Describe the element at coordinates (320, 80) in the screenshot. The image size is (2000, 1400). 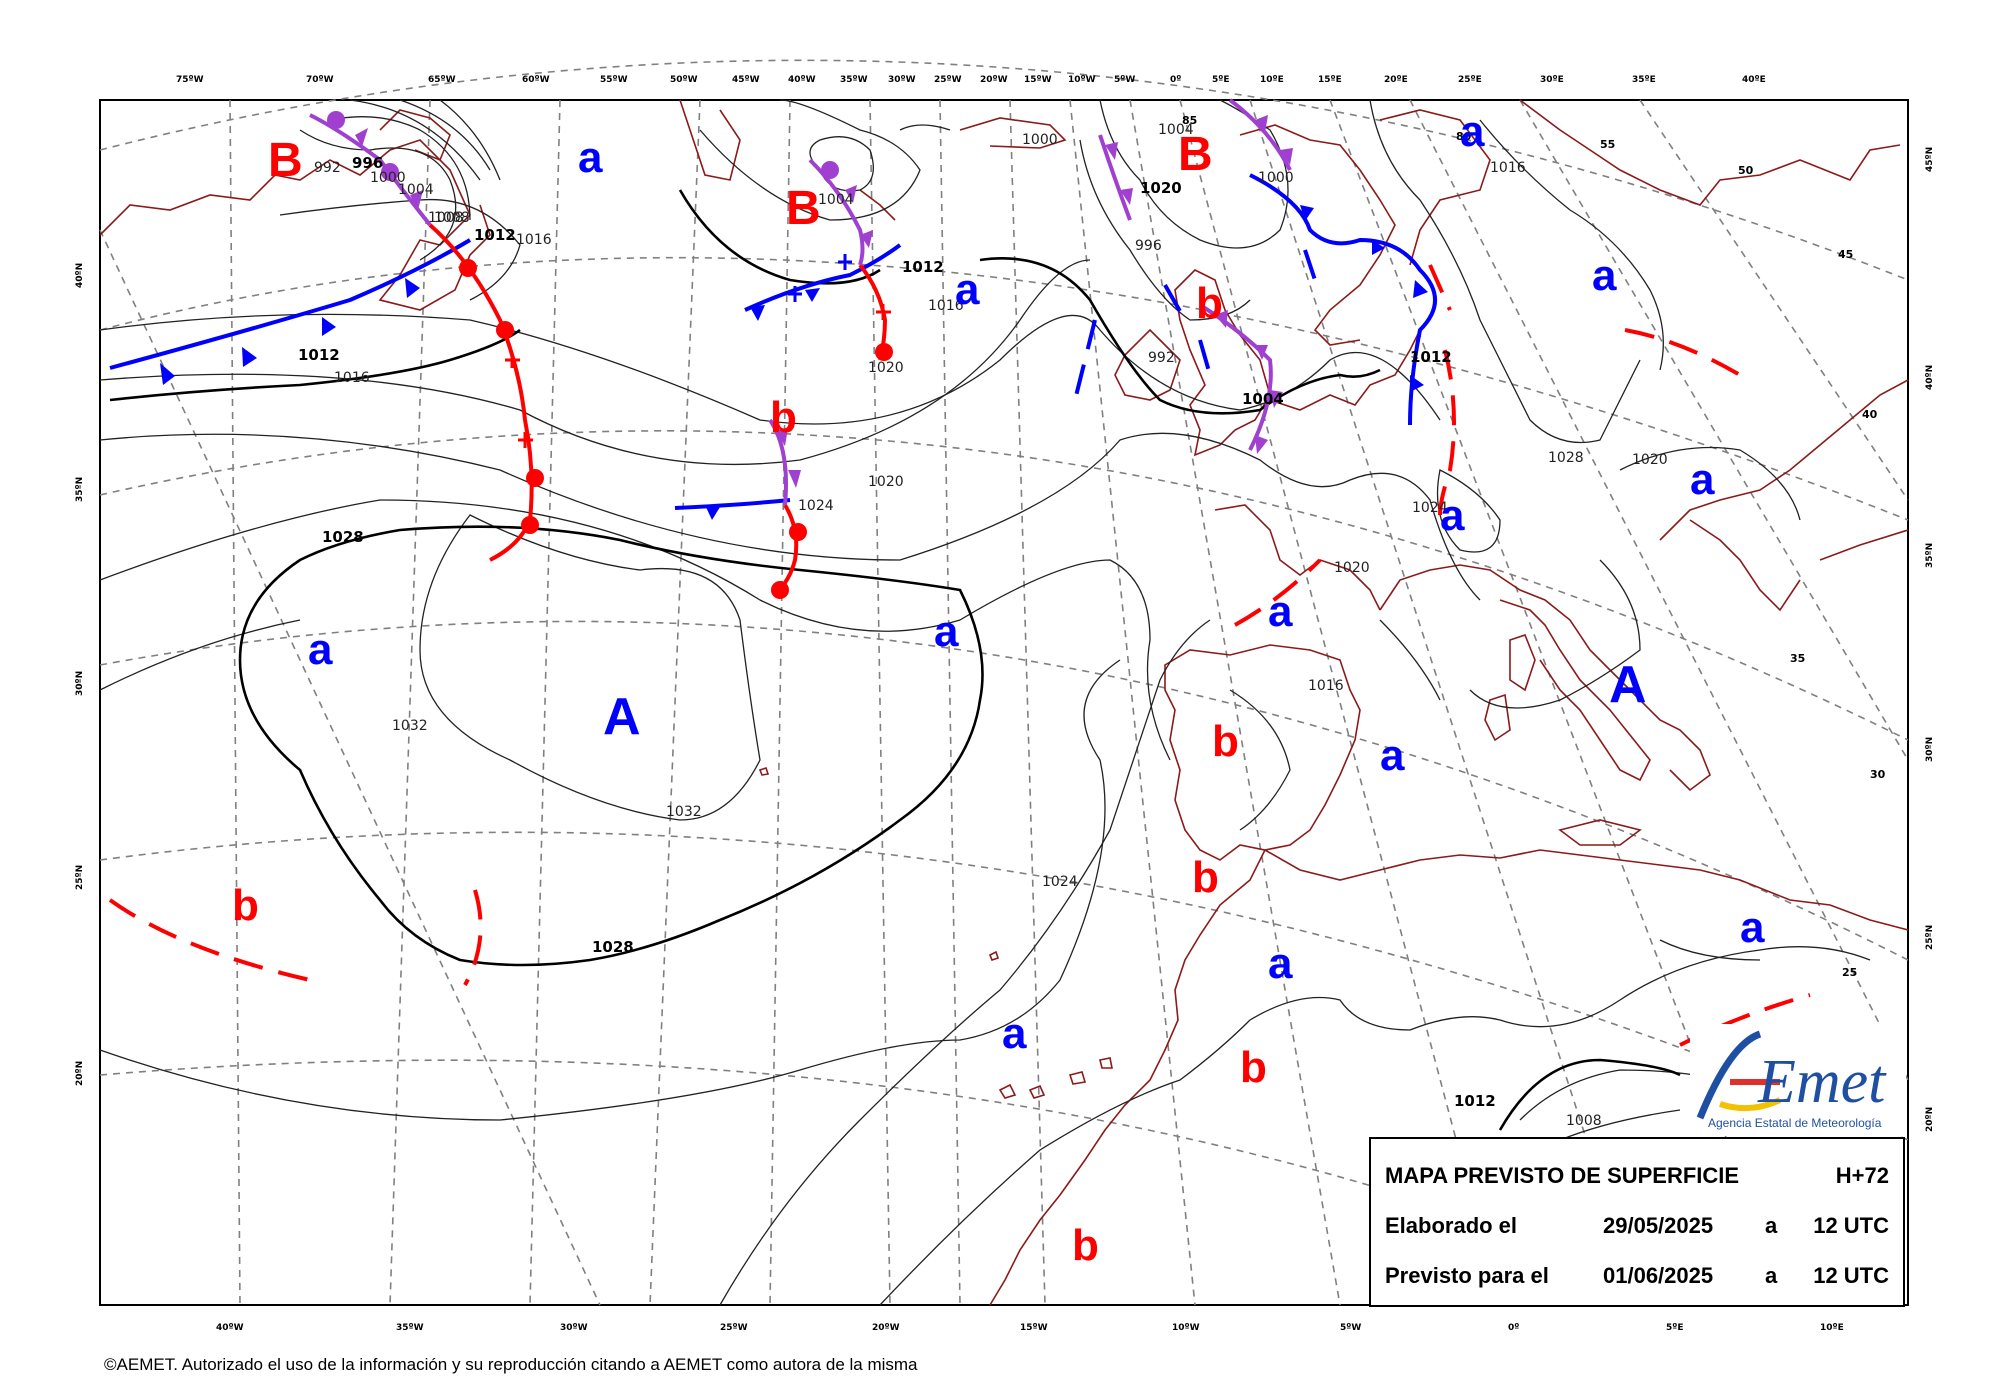
I see `svg-text: 70ºW` at that location.